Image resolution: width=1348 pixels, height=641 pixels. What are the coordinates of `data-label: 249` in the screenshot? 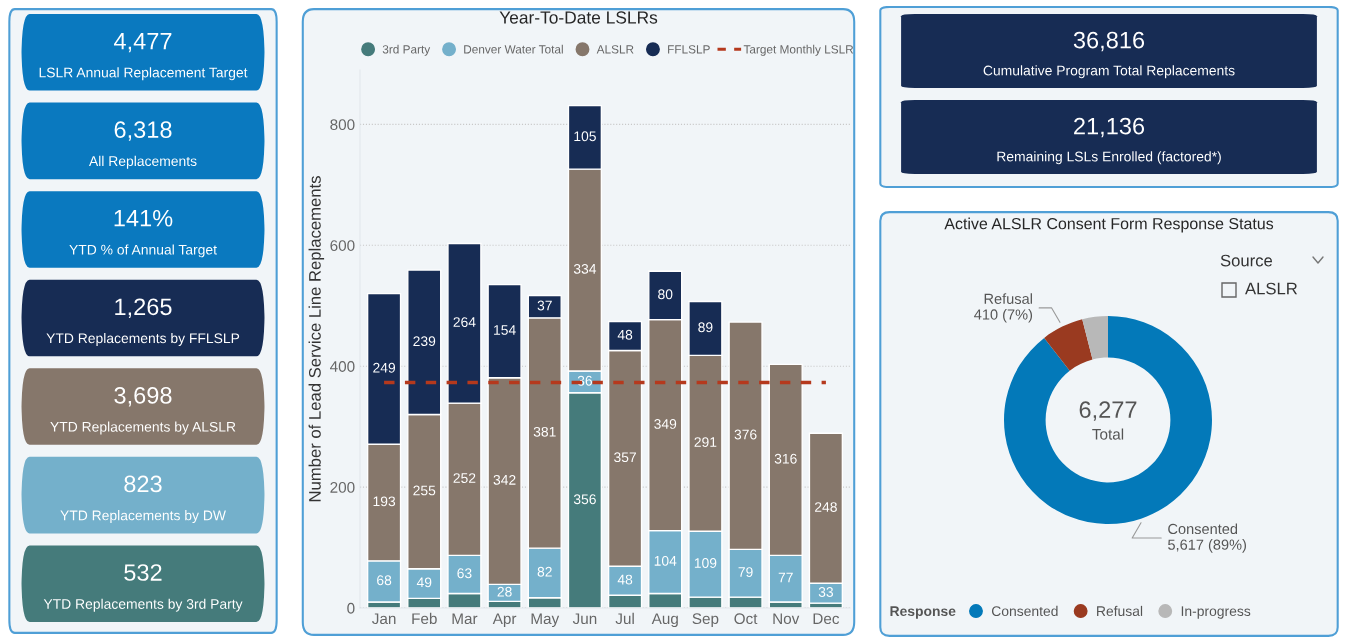 It's located at (384, 367).